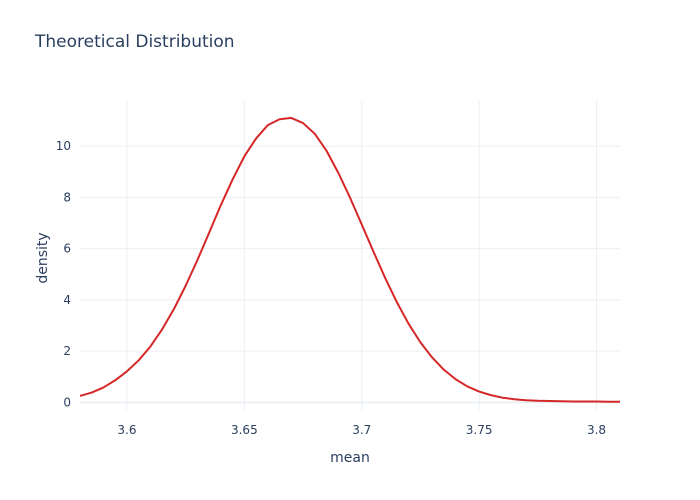  What do you see at coordinates (67, 351) in the screenshot?
I see `y-tick-label: 2` at bounding box center [67, 351].